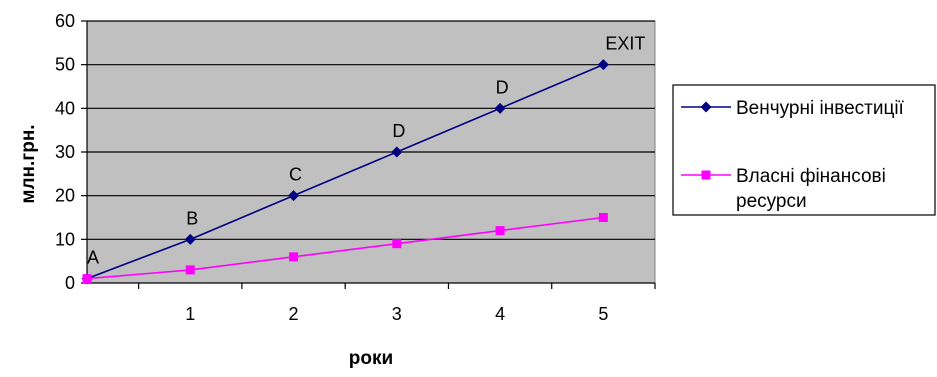 The height and width of the screenshot is (377, 937). I want to click on y-tick-label: 20, so click(65, 196).